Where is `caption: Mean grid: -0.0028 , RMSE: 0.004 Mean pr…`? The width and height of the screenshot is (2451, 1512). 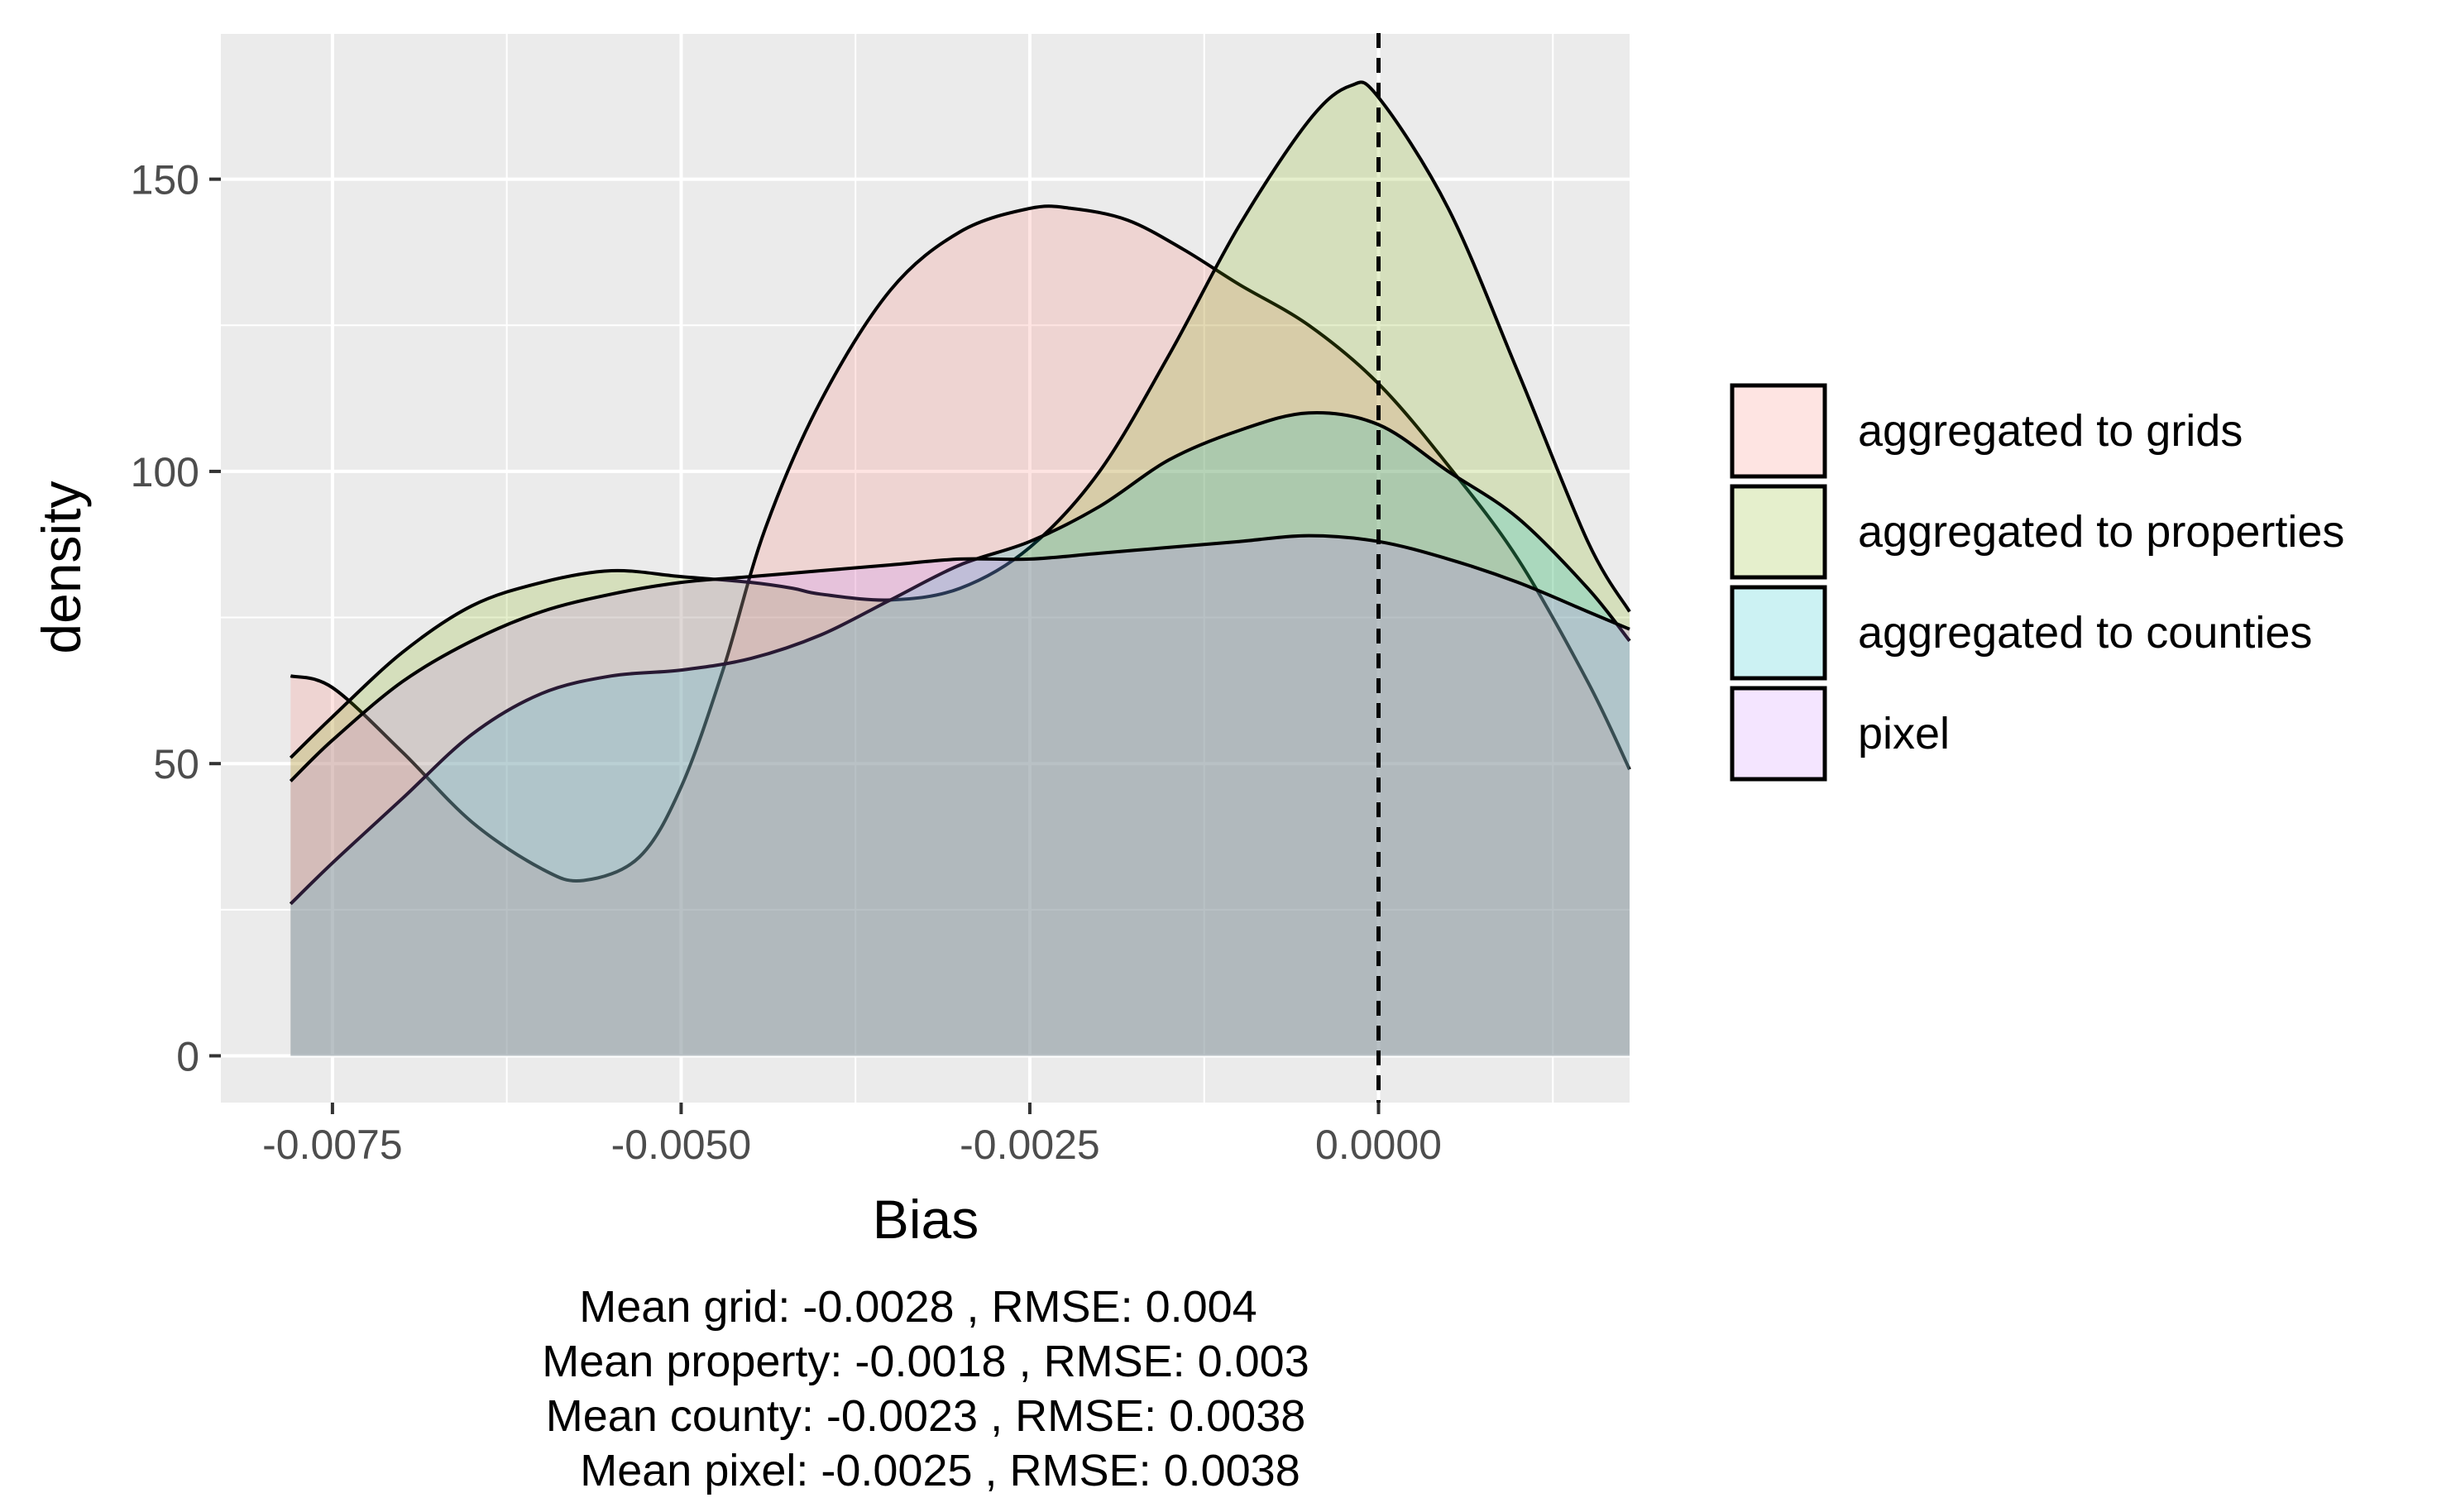 caption: Mean grid: -0.0028 , RMSE: 0.004 Mean pr… is located at coordinates (925, 1388).